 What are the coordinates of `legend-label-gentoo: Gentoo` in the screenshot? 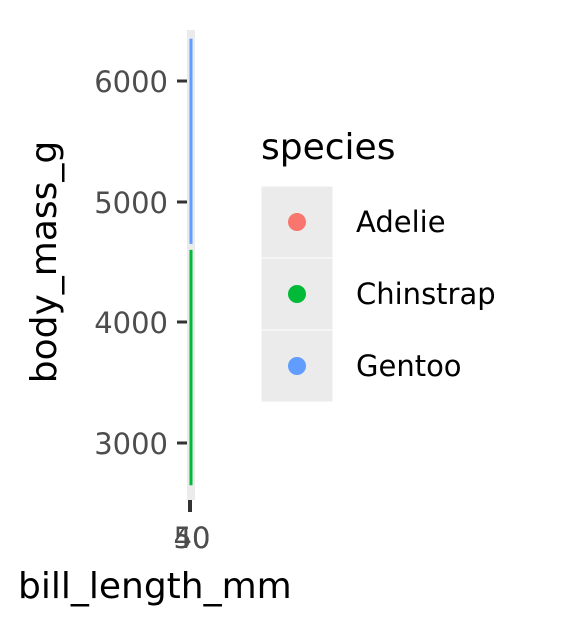 It's located at (409, 366).